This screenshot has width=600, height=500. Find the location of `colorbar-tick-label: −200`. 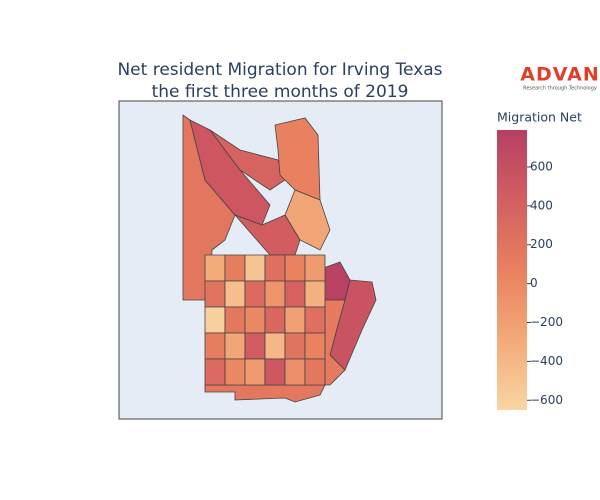

colorbar-tick-label: −200 is located at coordinates (546, 322).